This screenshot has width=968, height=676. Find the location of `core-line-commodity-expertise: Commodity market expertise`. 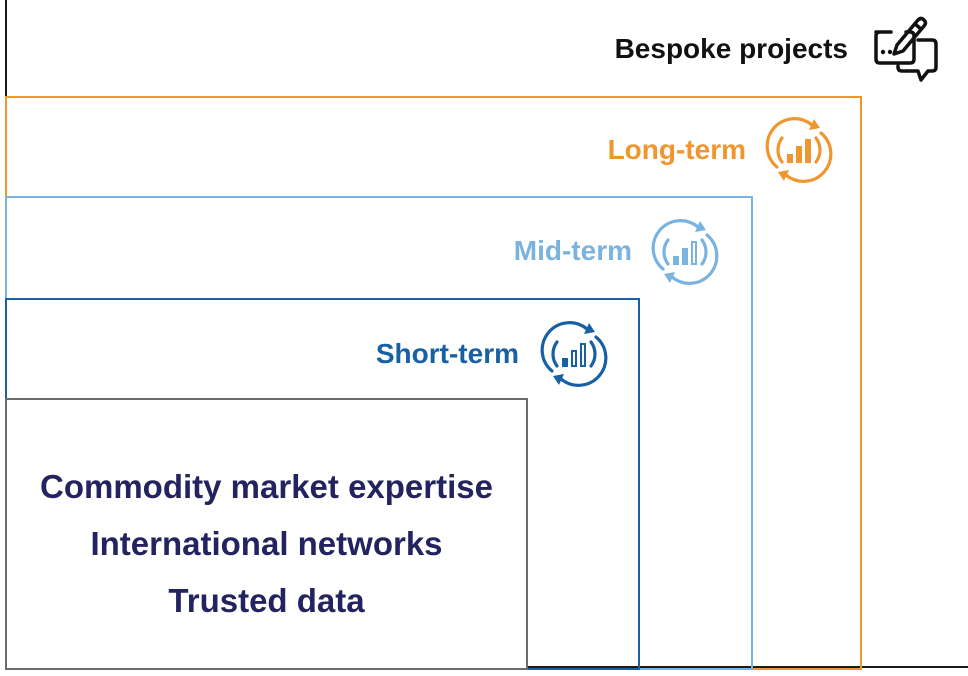

core-line-commodity-expertise: Commodity market expertise is located at coordinates (266, 486).